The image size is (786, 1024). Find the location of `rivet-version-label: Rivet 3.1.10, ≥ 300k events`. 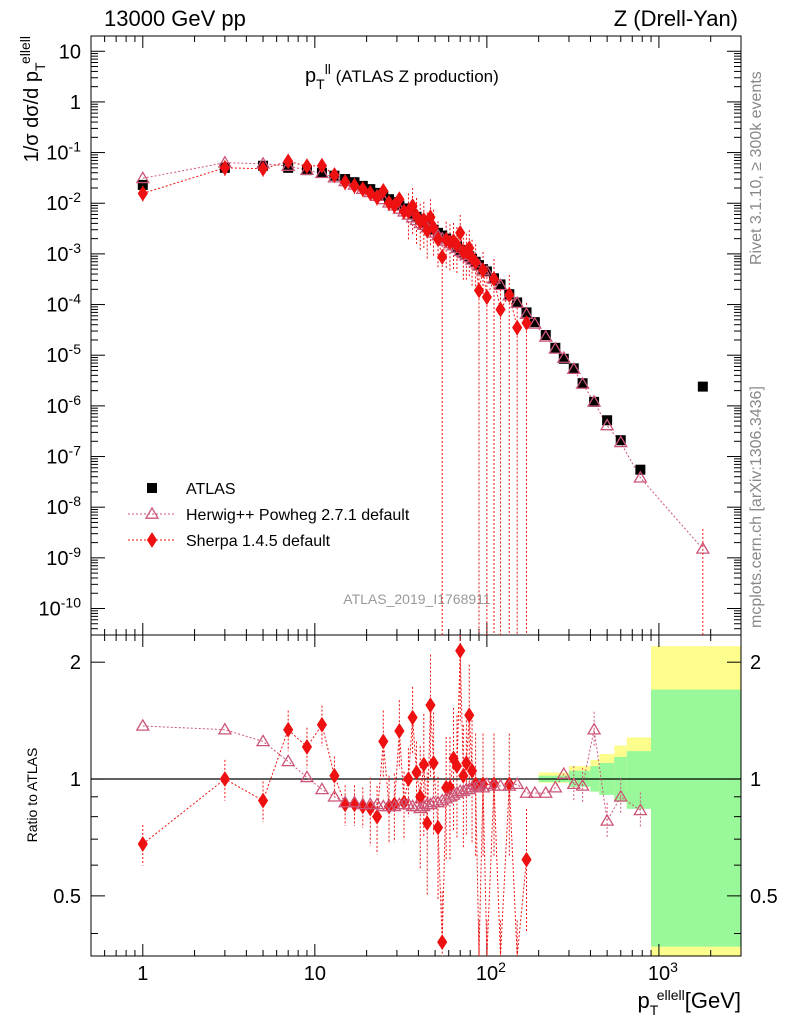

rivet-version-label: Rivet 3.1.10, ≥ 300k events is located at coordinates (756, 168).